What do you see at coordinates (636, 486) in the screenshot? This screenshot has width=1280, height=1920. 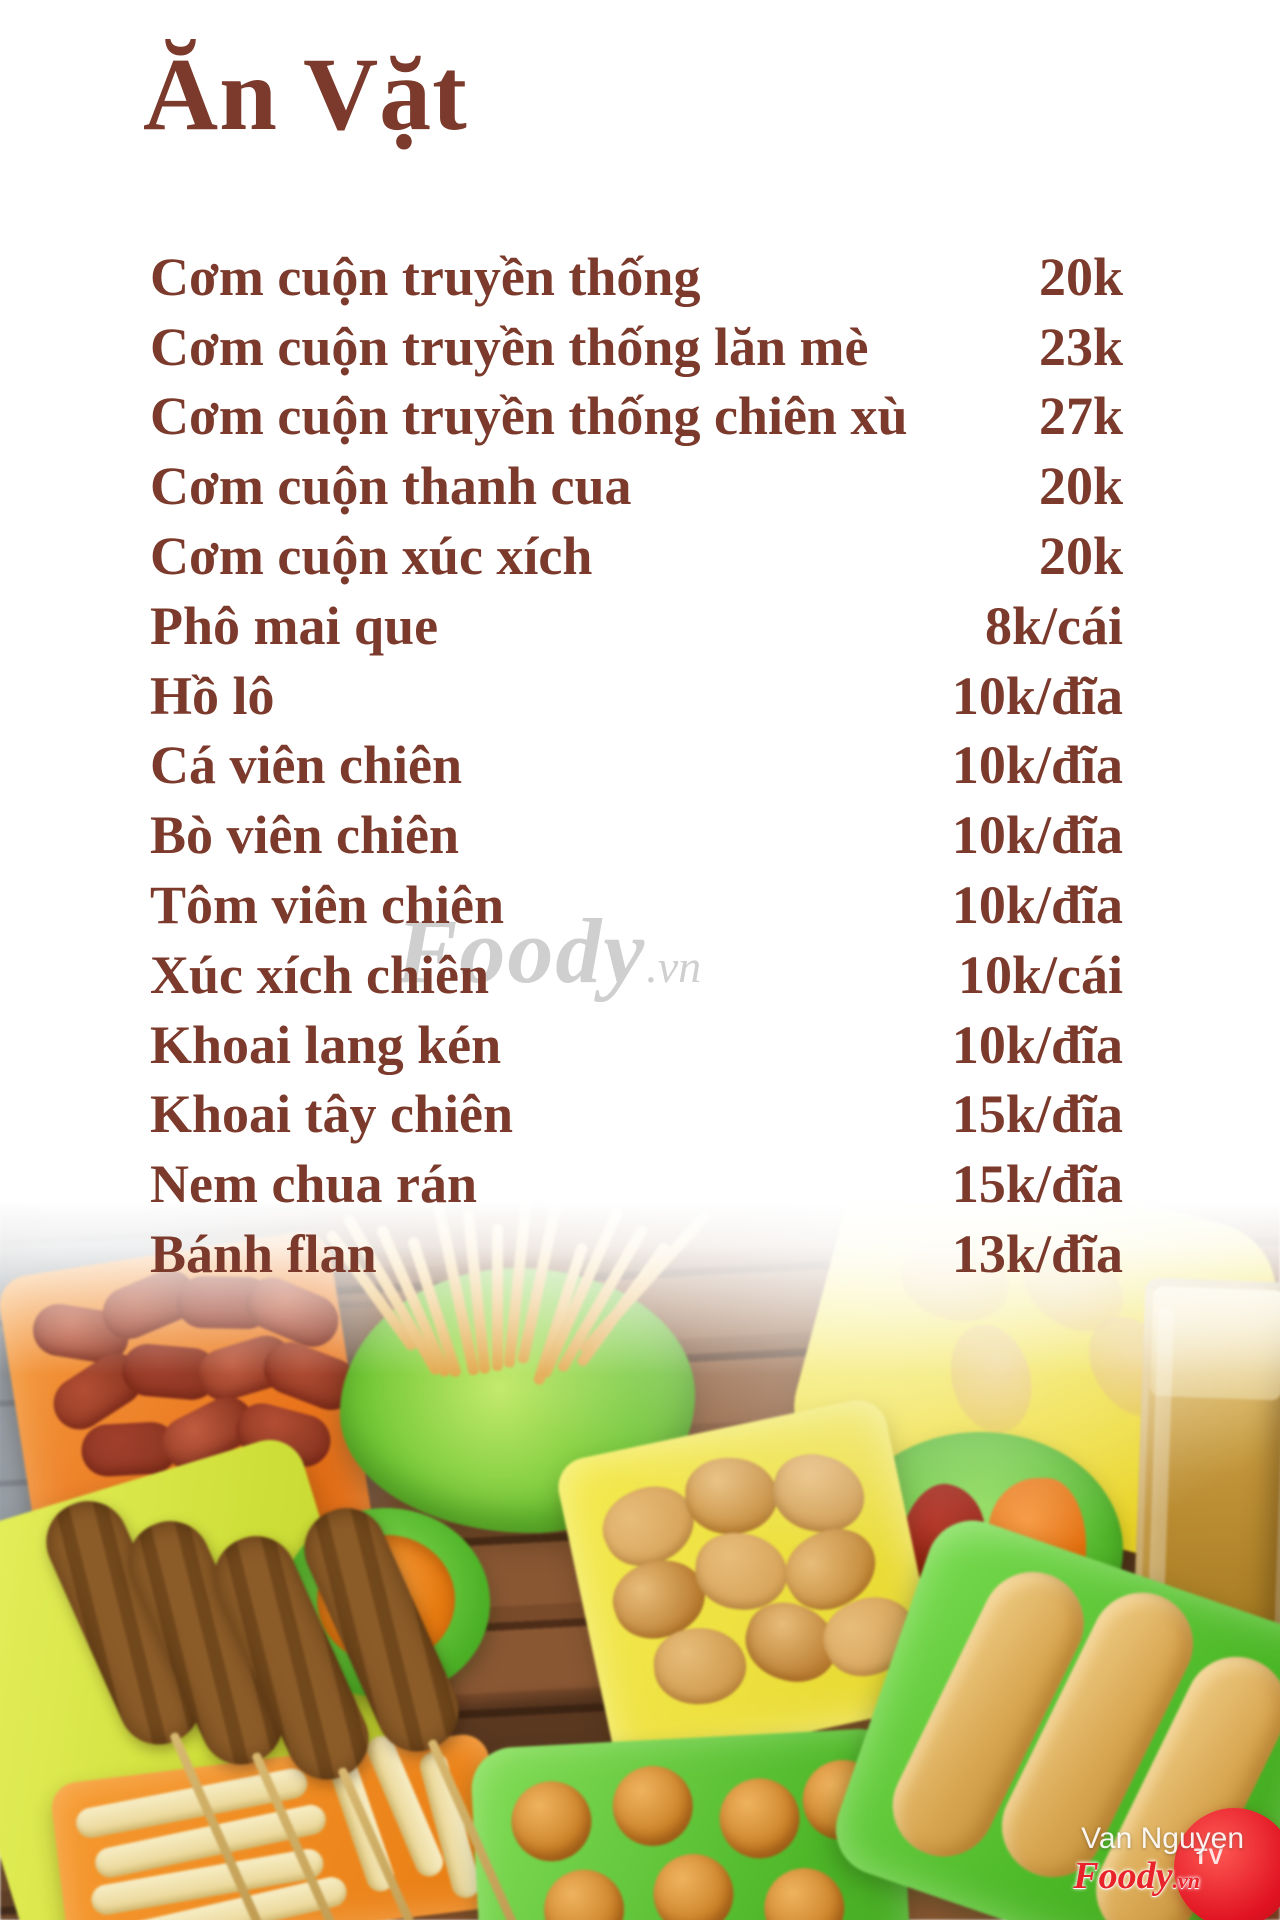 I see `menu-item: Cơm cuộn thanh cua 20k` at bounding box center [636, 486].